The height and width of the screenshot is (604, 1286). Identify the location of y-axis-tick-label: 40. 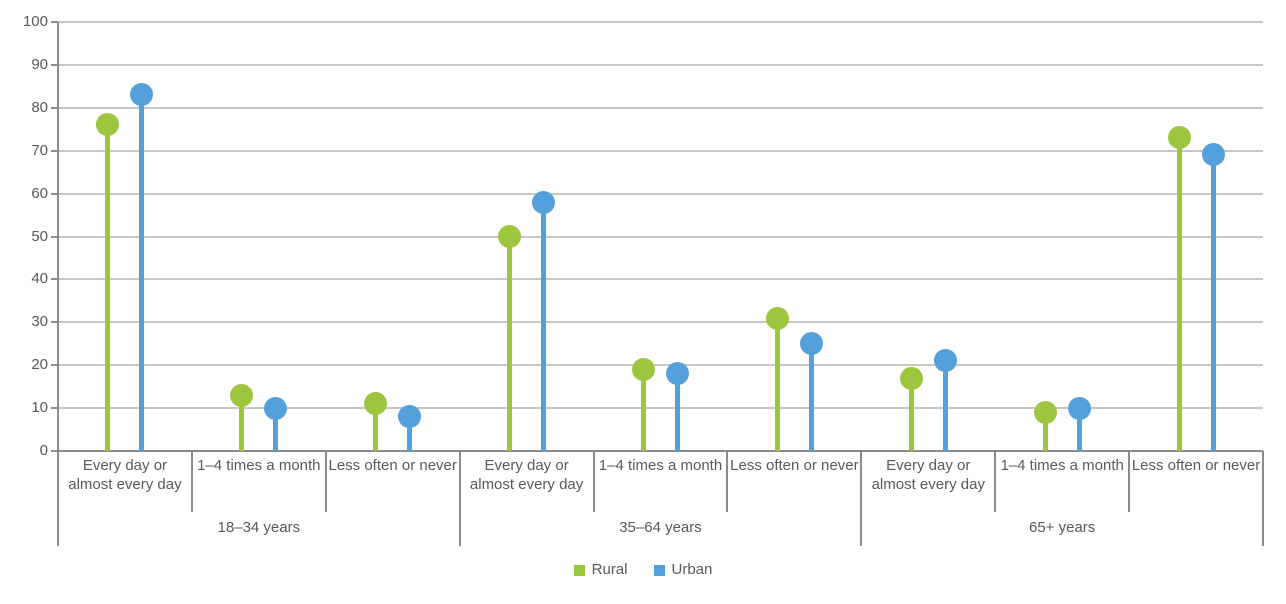
(39, 279).